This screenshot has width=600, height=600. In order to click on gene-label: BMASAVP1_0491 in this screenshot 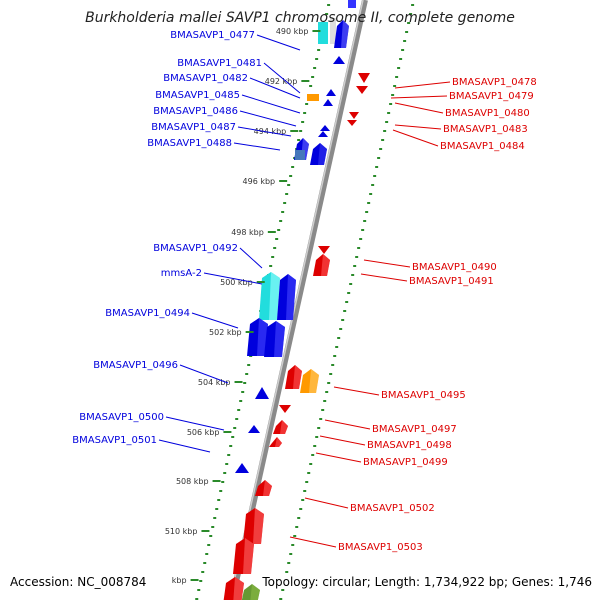, I will do `click(451, 281)`.